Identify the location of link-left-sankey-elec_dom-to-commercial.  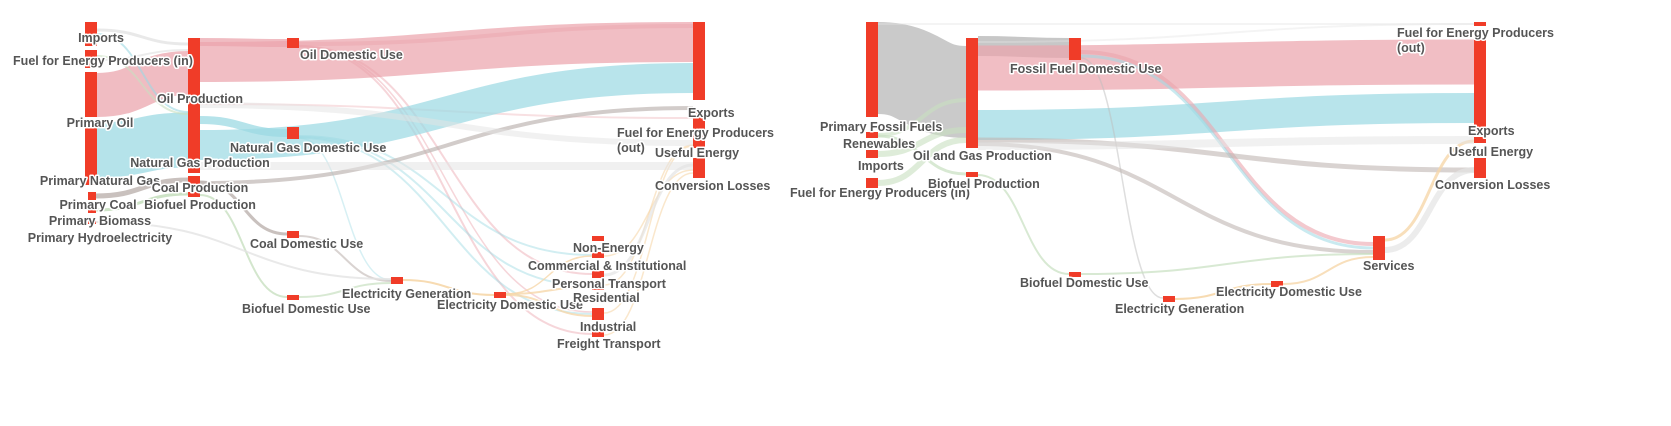
(549, 275).